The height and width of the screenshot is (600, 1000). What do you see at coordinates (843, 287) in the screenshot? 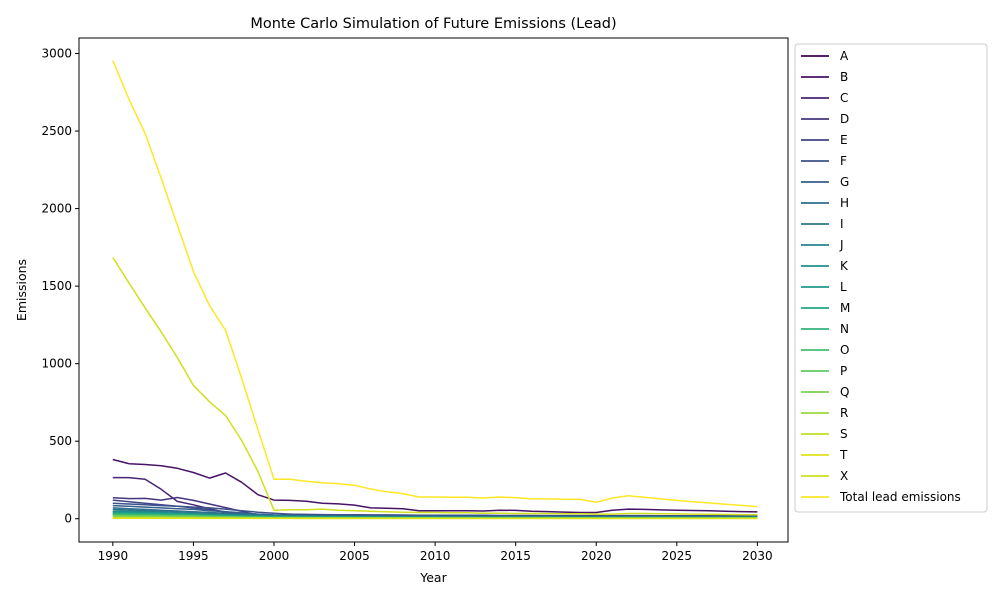
I see `legend-label: L` at bounding box center [843, 287].